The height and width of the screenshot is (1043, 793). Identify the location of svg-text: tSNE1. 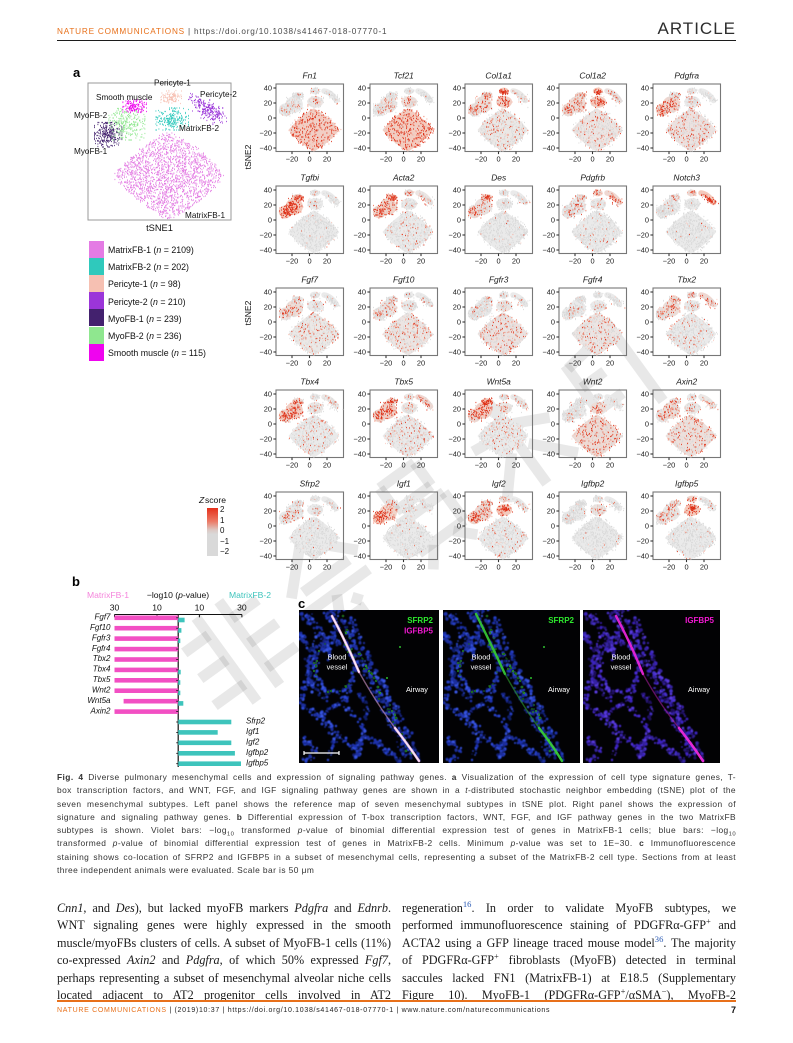
(159, 228).